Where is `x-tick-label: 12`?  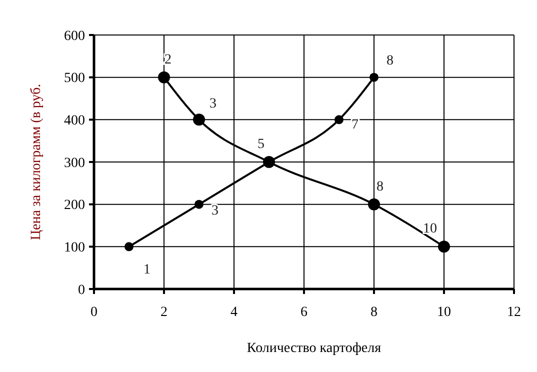 x-tick-label: 12 is located at coordinates (514, 312).